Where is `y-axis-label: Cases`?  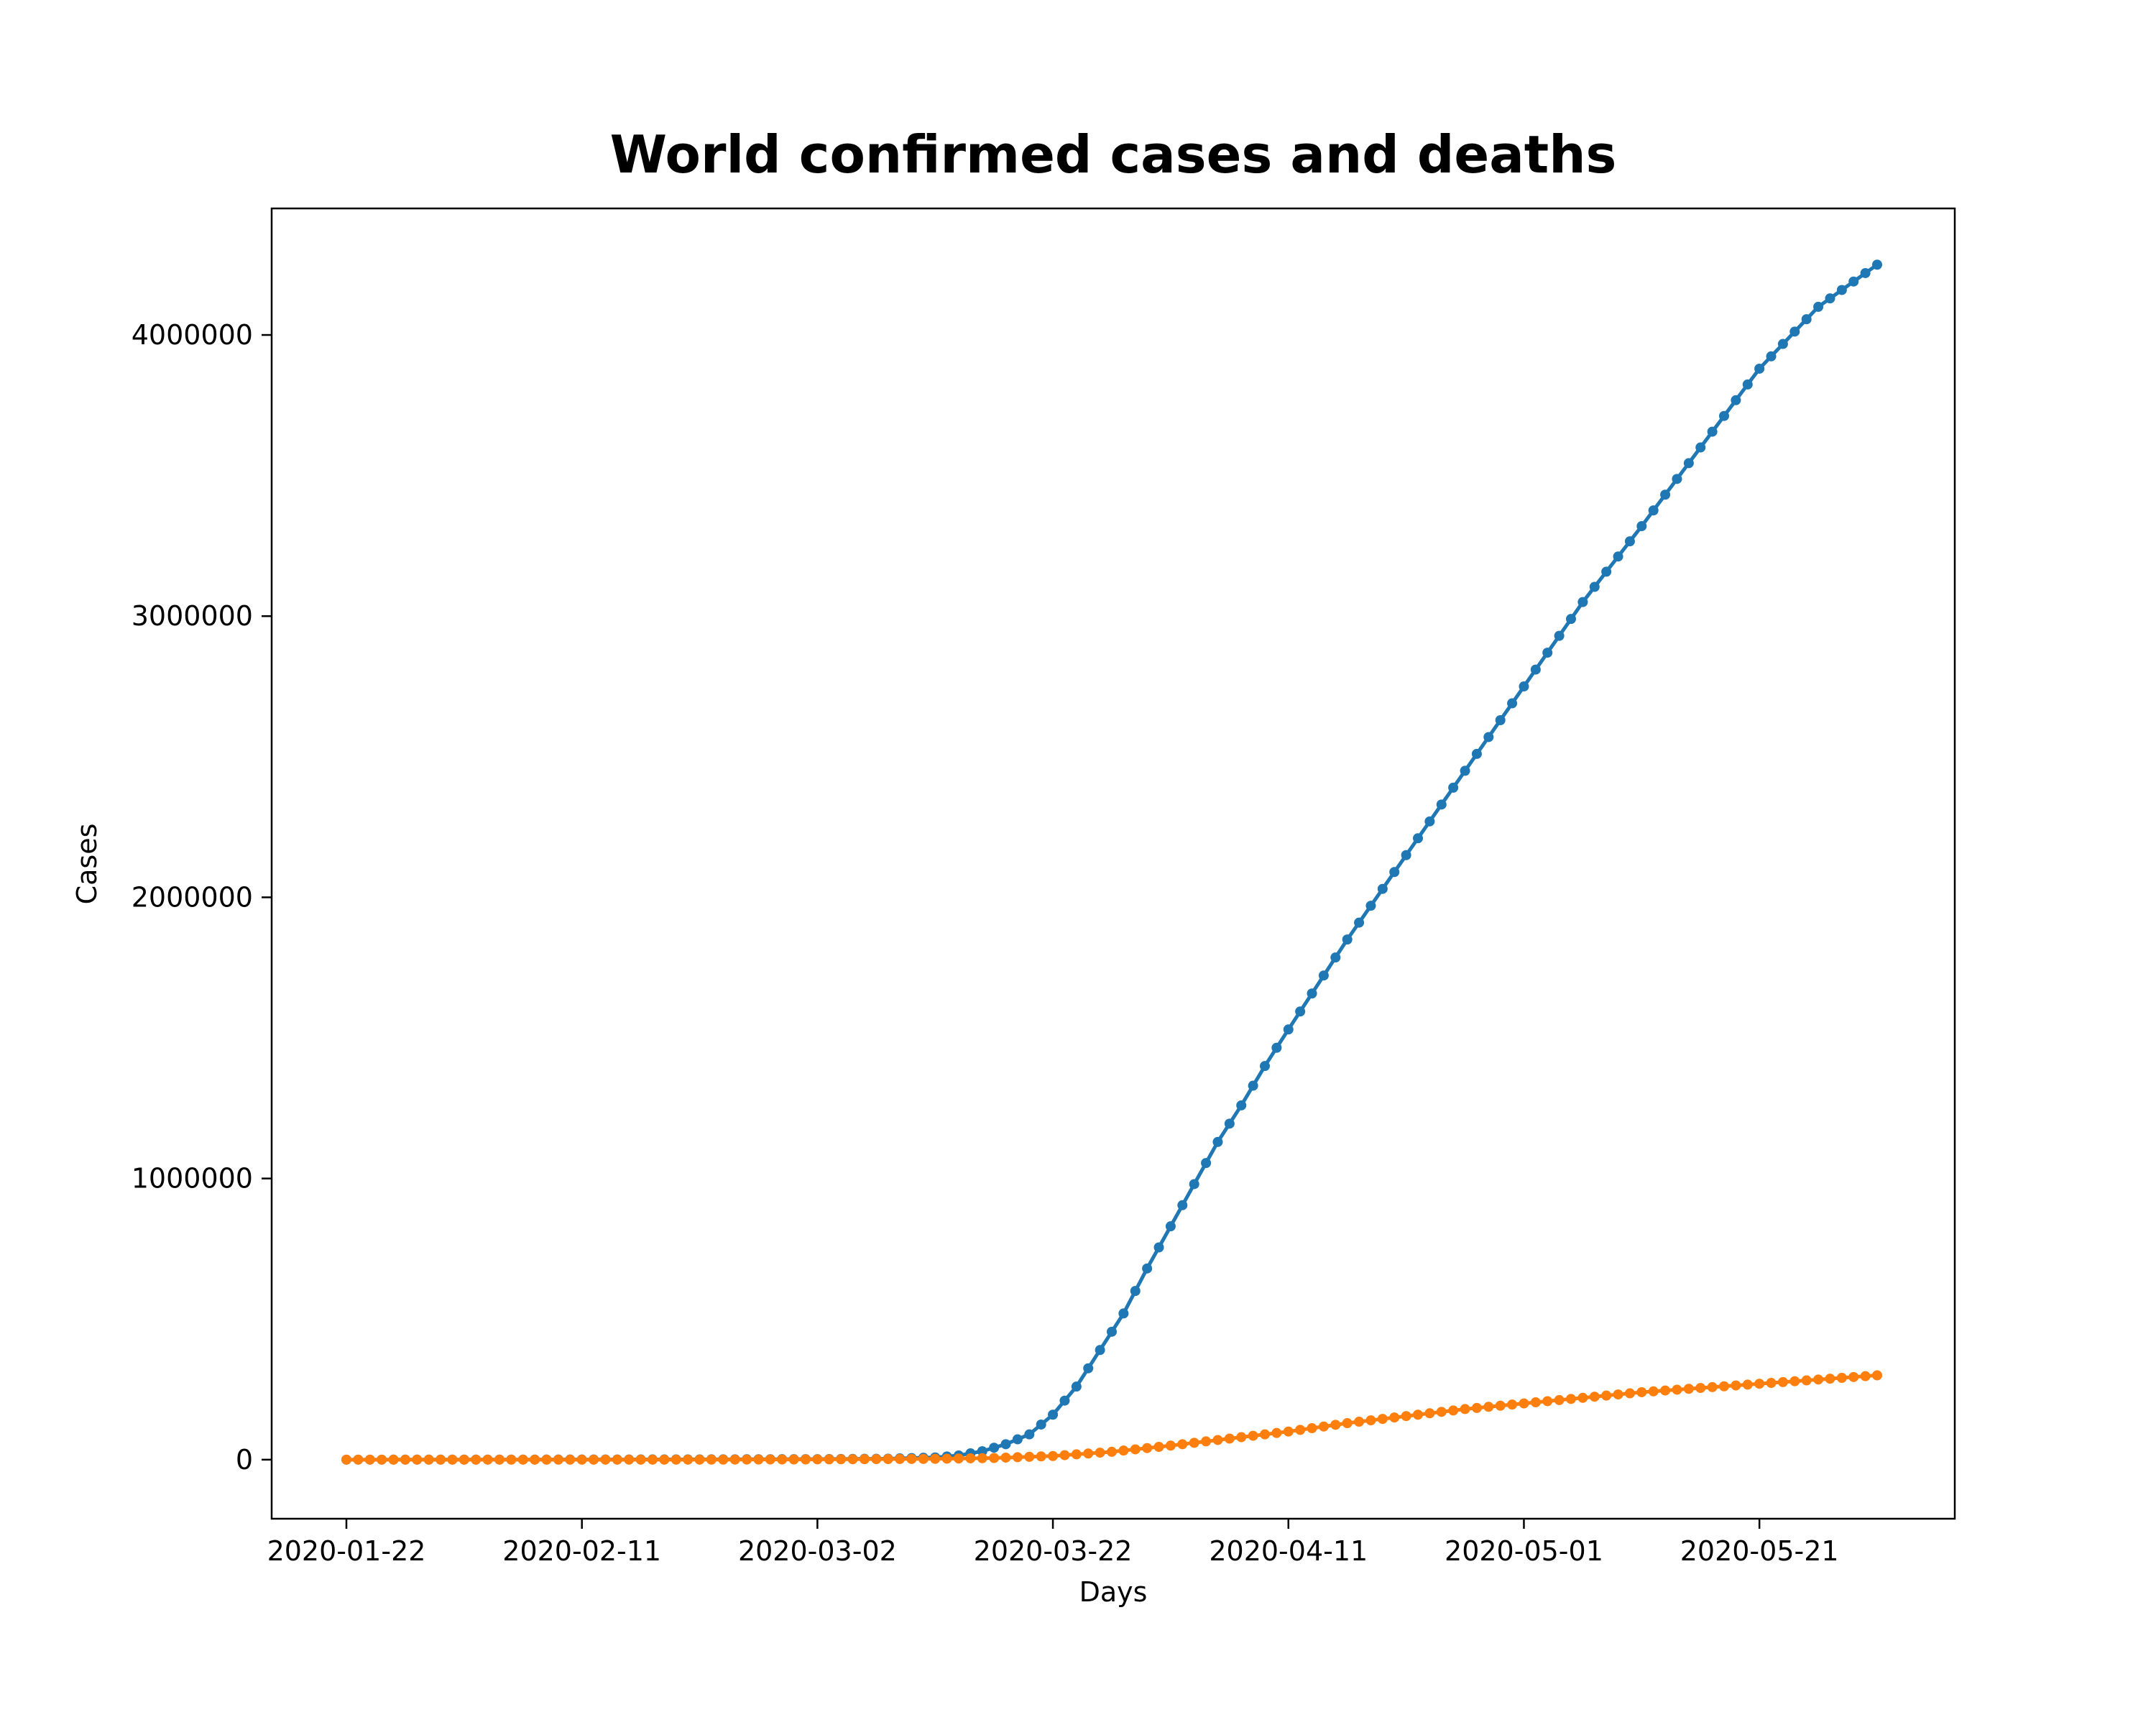 y-axis-label: Cases is located at coordinates (87, 864).